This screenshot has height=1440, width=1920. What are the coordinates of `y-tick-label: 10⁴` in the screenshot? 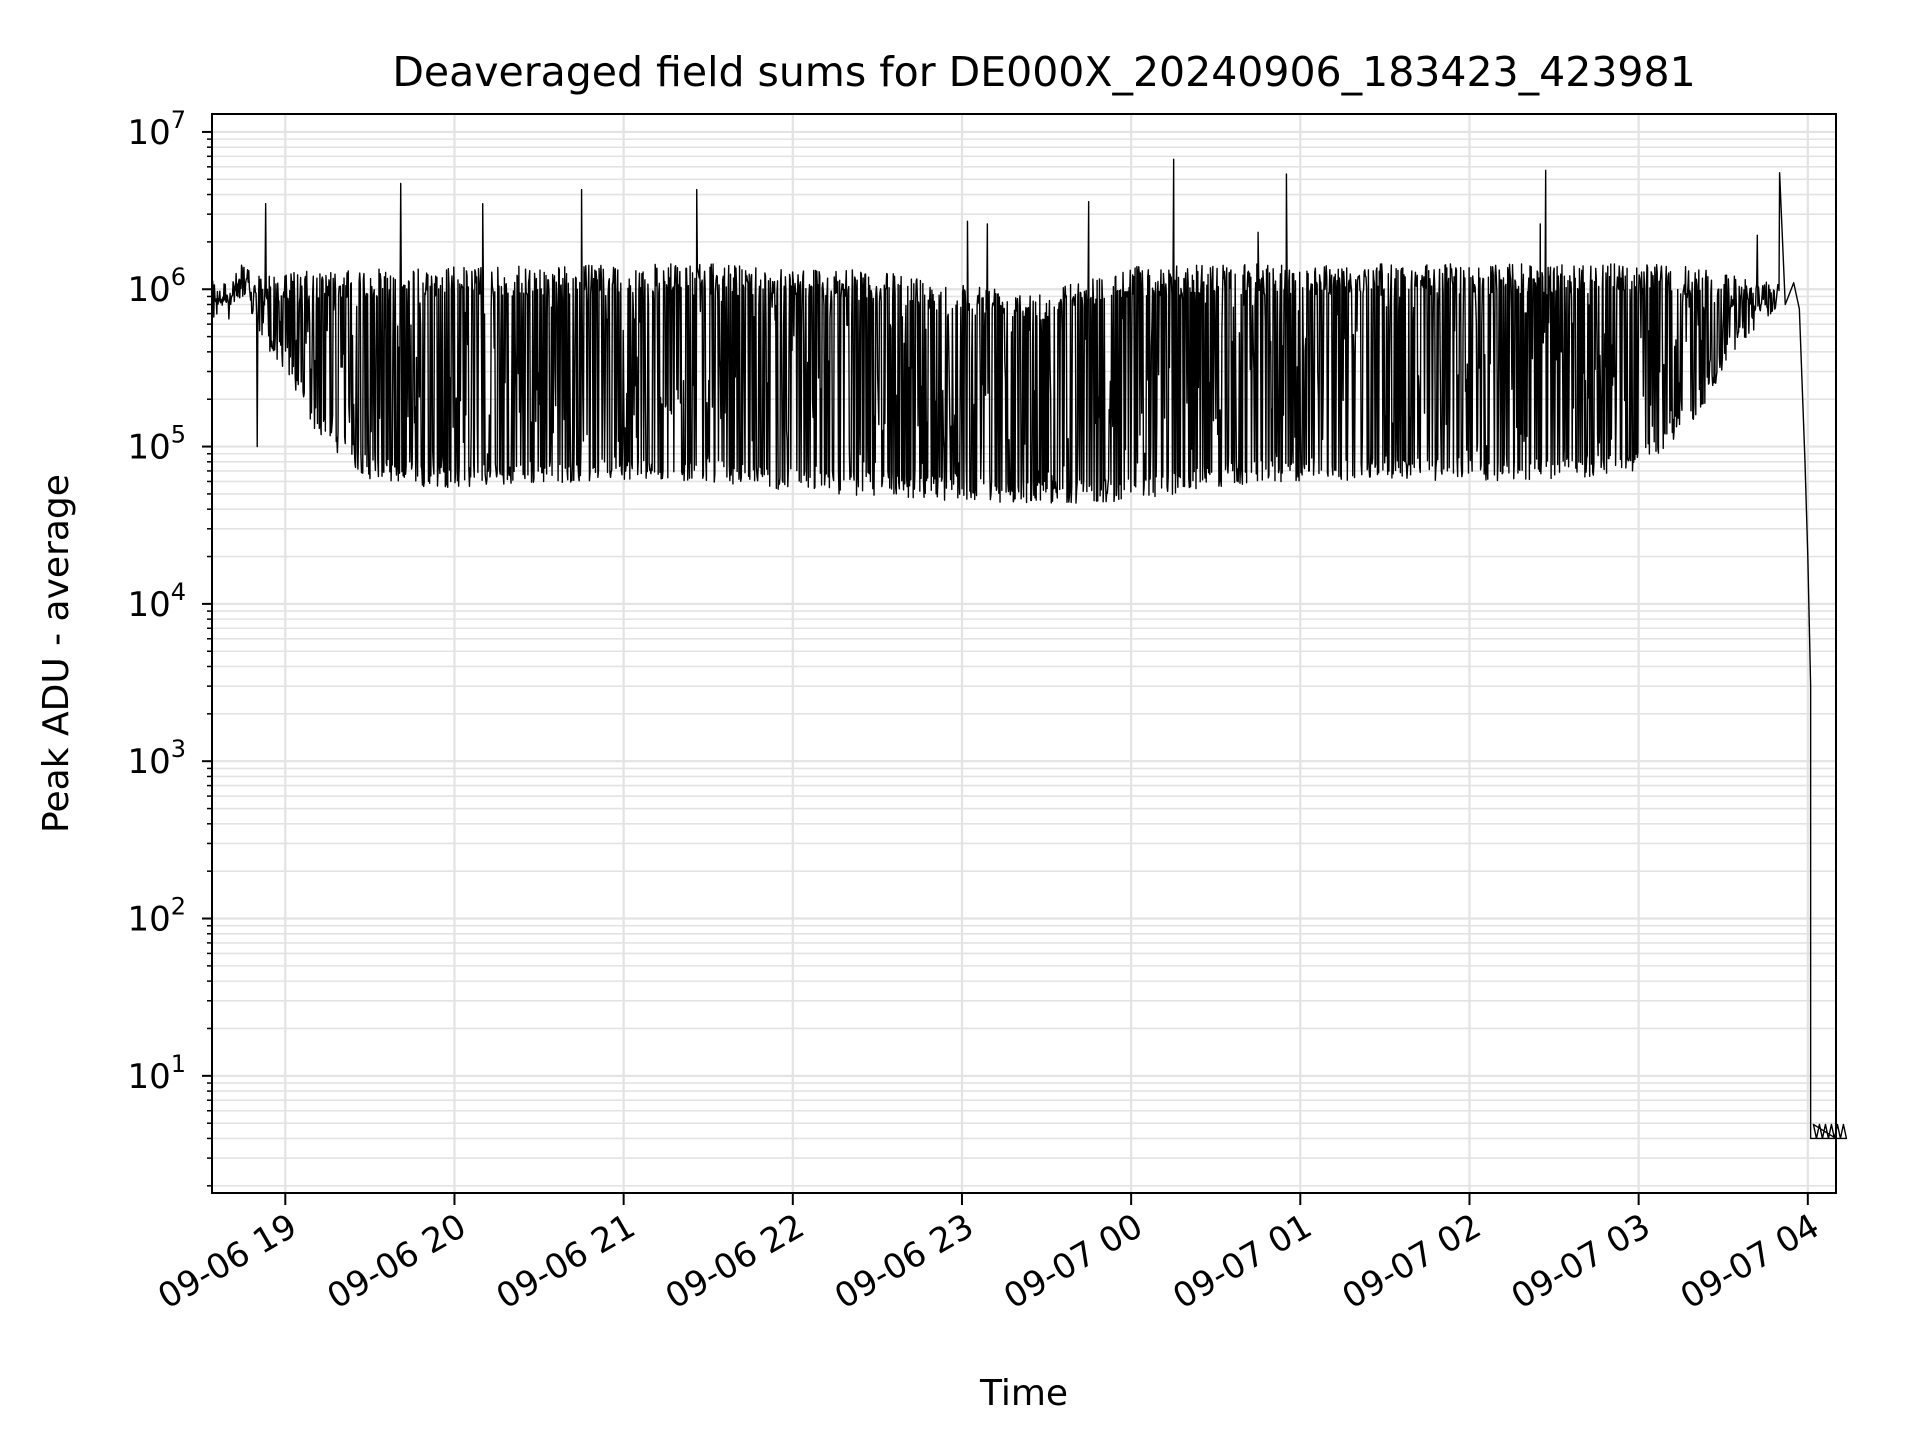 It's located at (156, 601).